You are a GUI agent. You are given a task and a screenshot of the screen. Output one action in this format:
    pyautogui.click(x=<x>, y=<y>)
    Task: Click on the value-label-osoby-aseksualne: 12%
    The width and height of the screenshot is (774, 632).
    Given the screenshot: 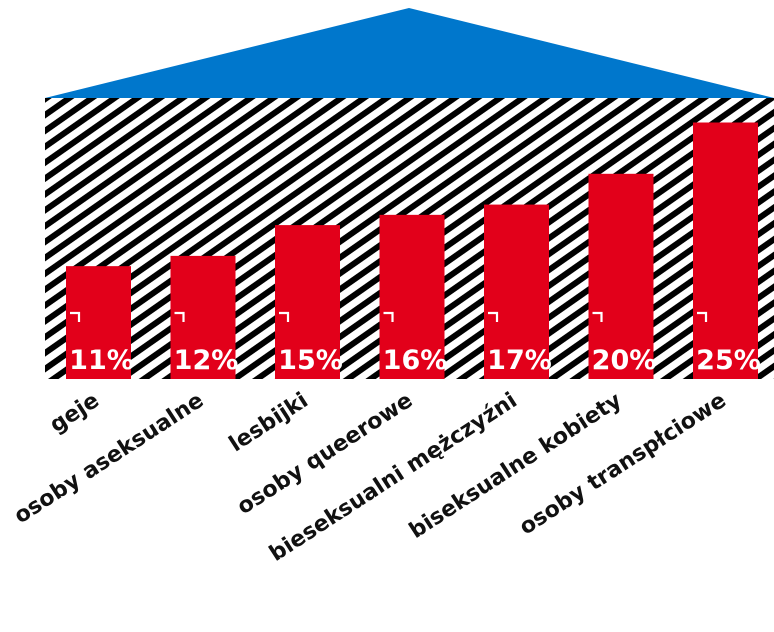 What is the action you would take?
    pyautogui.click(x=206, y=360)
    